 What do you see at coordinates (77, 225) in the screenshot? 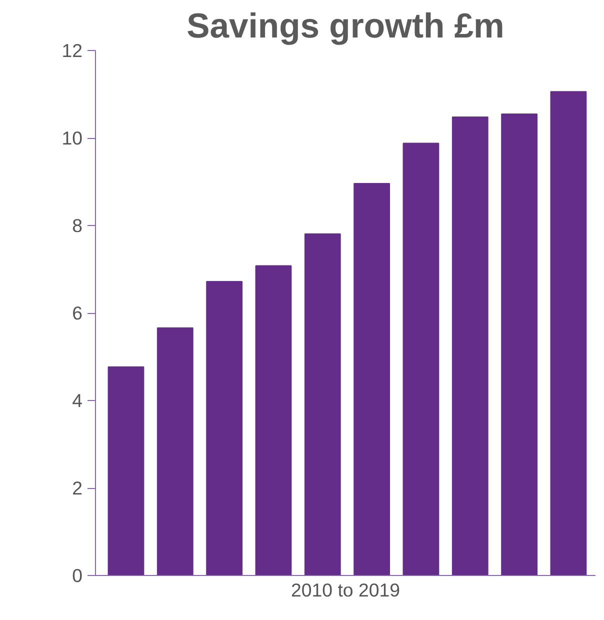
I see `y-tick-label: 8` at bounding box center [77, 225].